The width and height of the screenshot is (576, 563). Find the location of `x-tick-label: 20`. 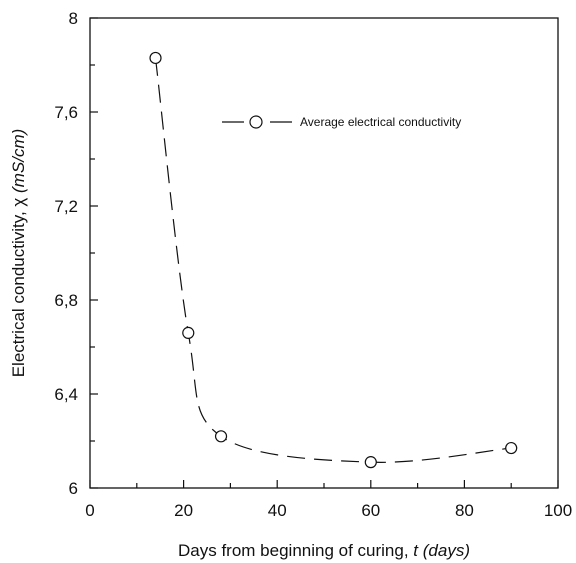

x-tick-label: 20 is located at coordinates (183, 510).